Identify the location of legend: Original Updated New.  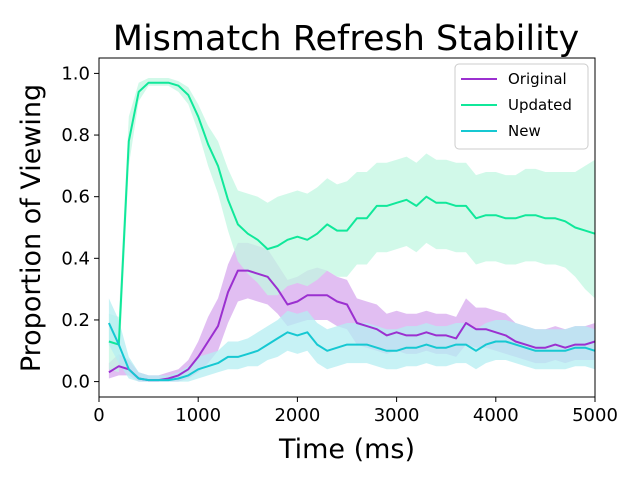
(521, 106).